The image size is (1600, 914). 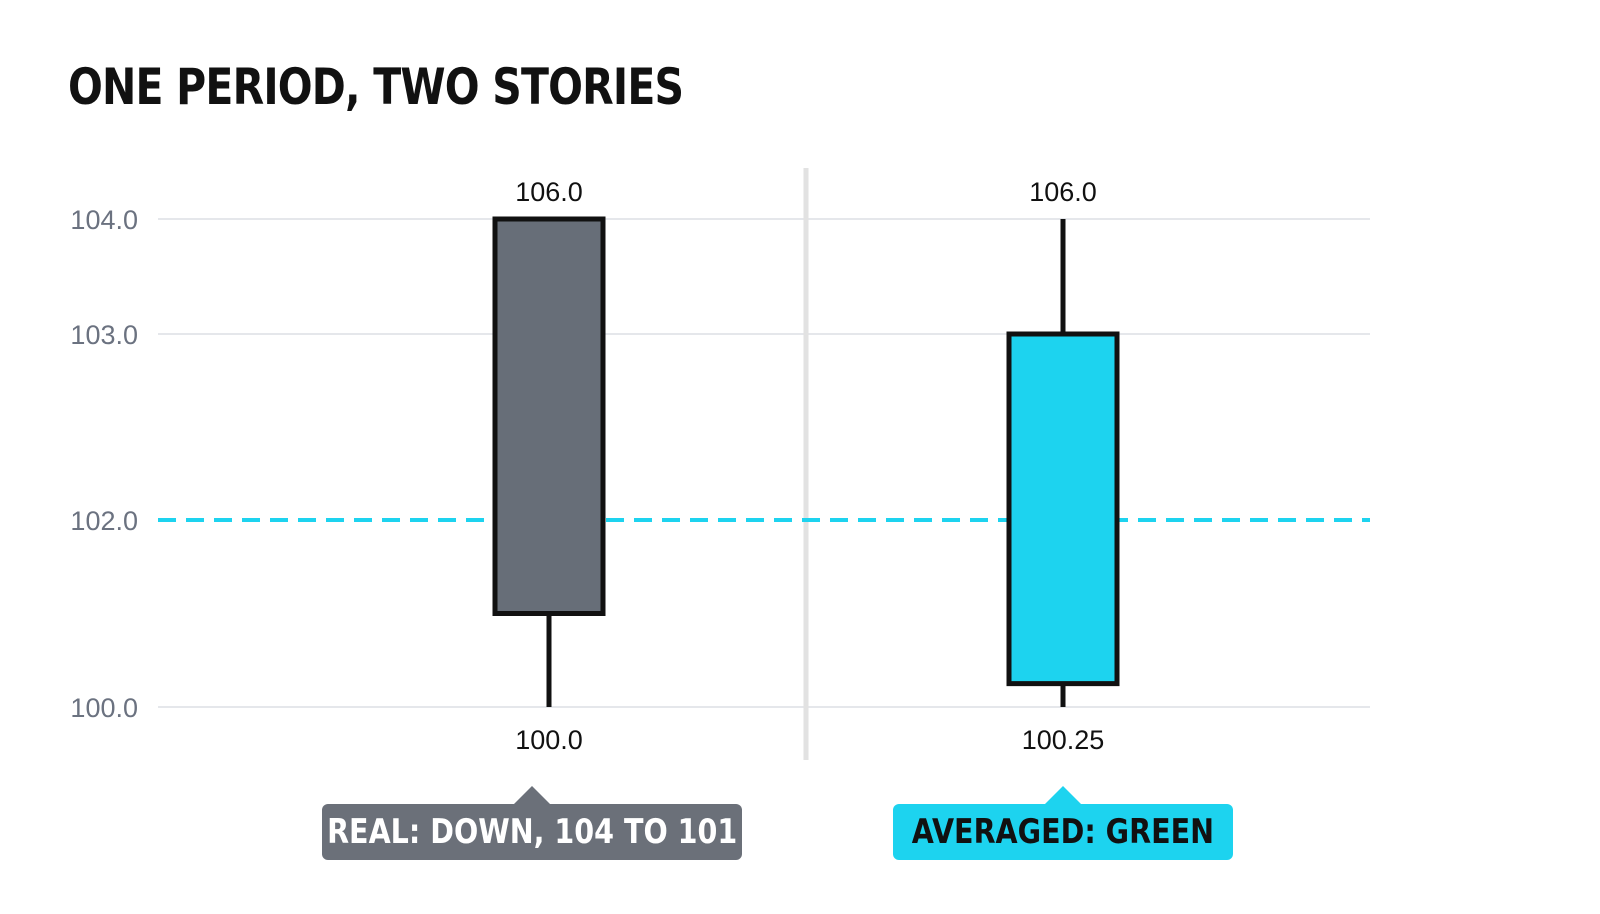 I want to click on y-tick-label: 100.0, so click(x=104, y=708).